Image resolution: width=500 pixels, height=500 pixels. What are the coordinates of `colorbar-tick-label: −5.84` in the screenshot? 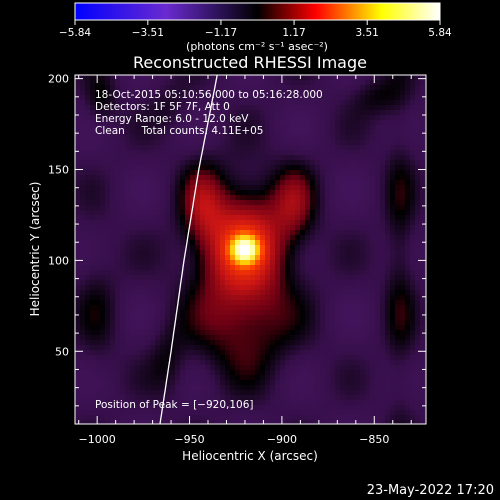 It's located at (75, 33).